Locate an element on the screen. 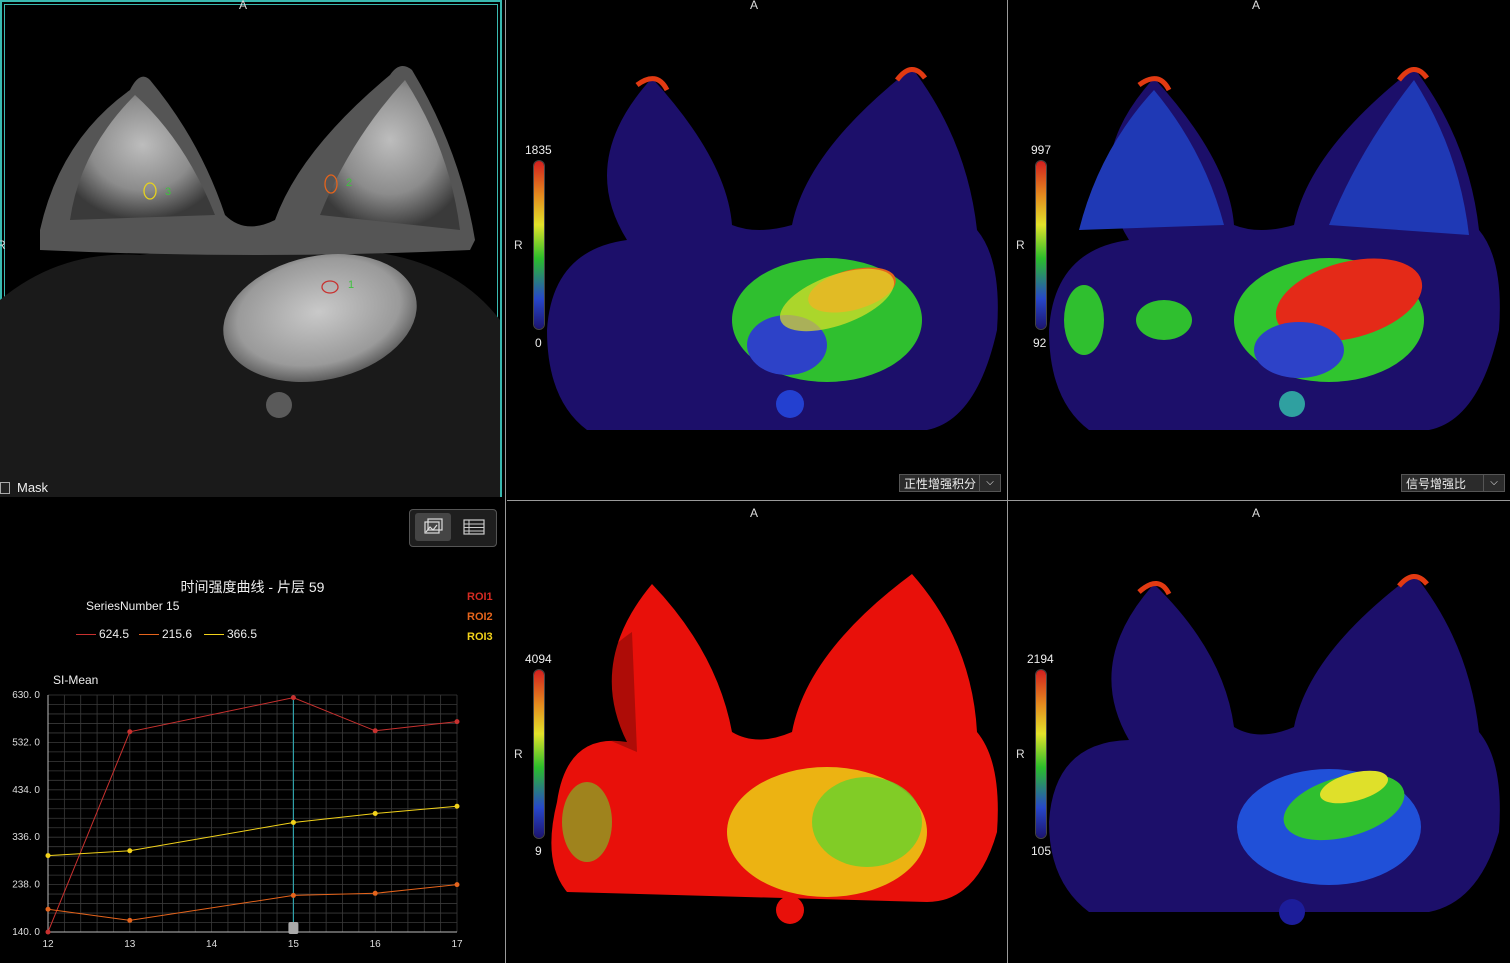  scale-min: 105 is located at coordinates (1041, 851).